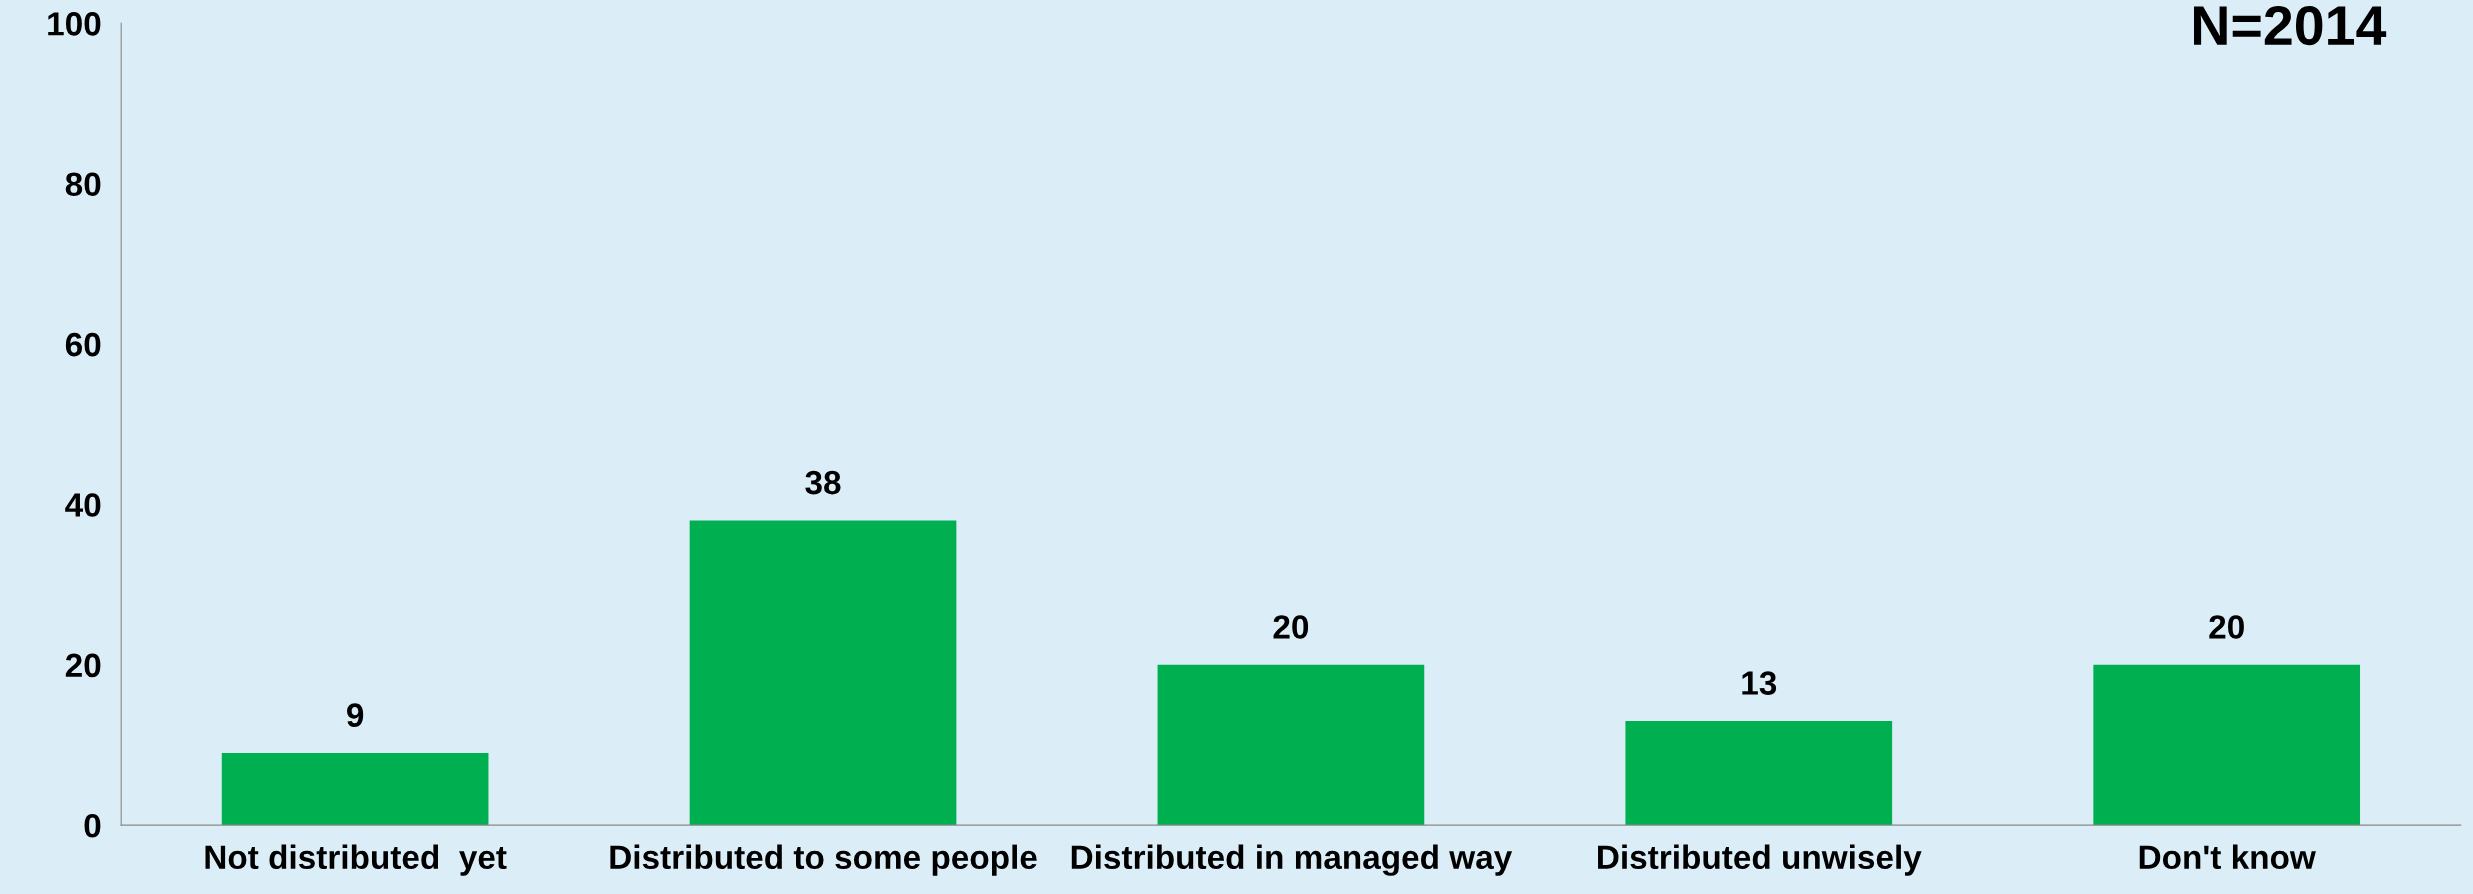  Describe the element at coordinates (1760, 860) in the screenshot. I see `x-tick-label: Distributed unwisely` at that location.